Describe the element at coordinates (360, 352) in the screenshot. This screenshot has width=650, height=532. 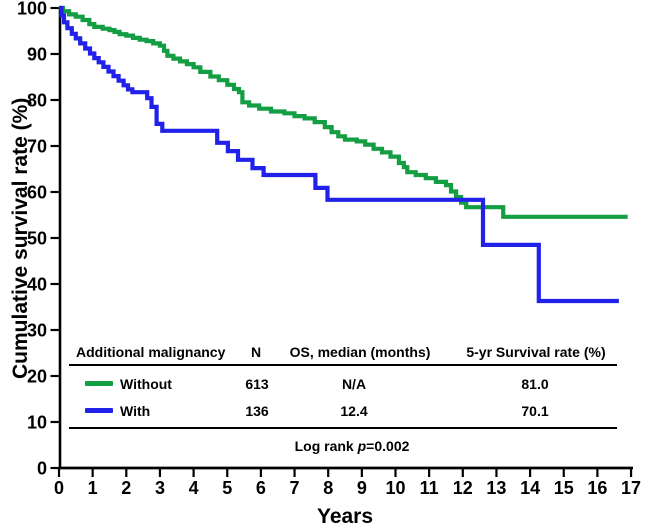
I see `table-header-os: OS, median (months)` at that location.